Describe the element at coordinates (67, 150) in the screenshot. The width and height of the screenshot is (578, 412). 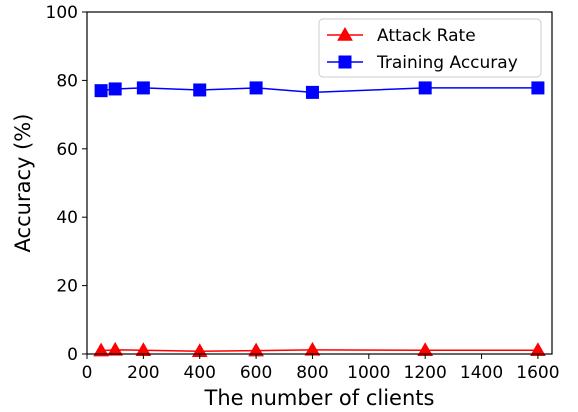
I see `y-tick-label: 60` at that location.